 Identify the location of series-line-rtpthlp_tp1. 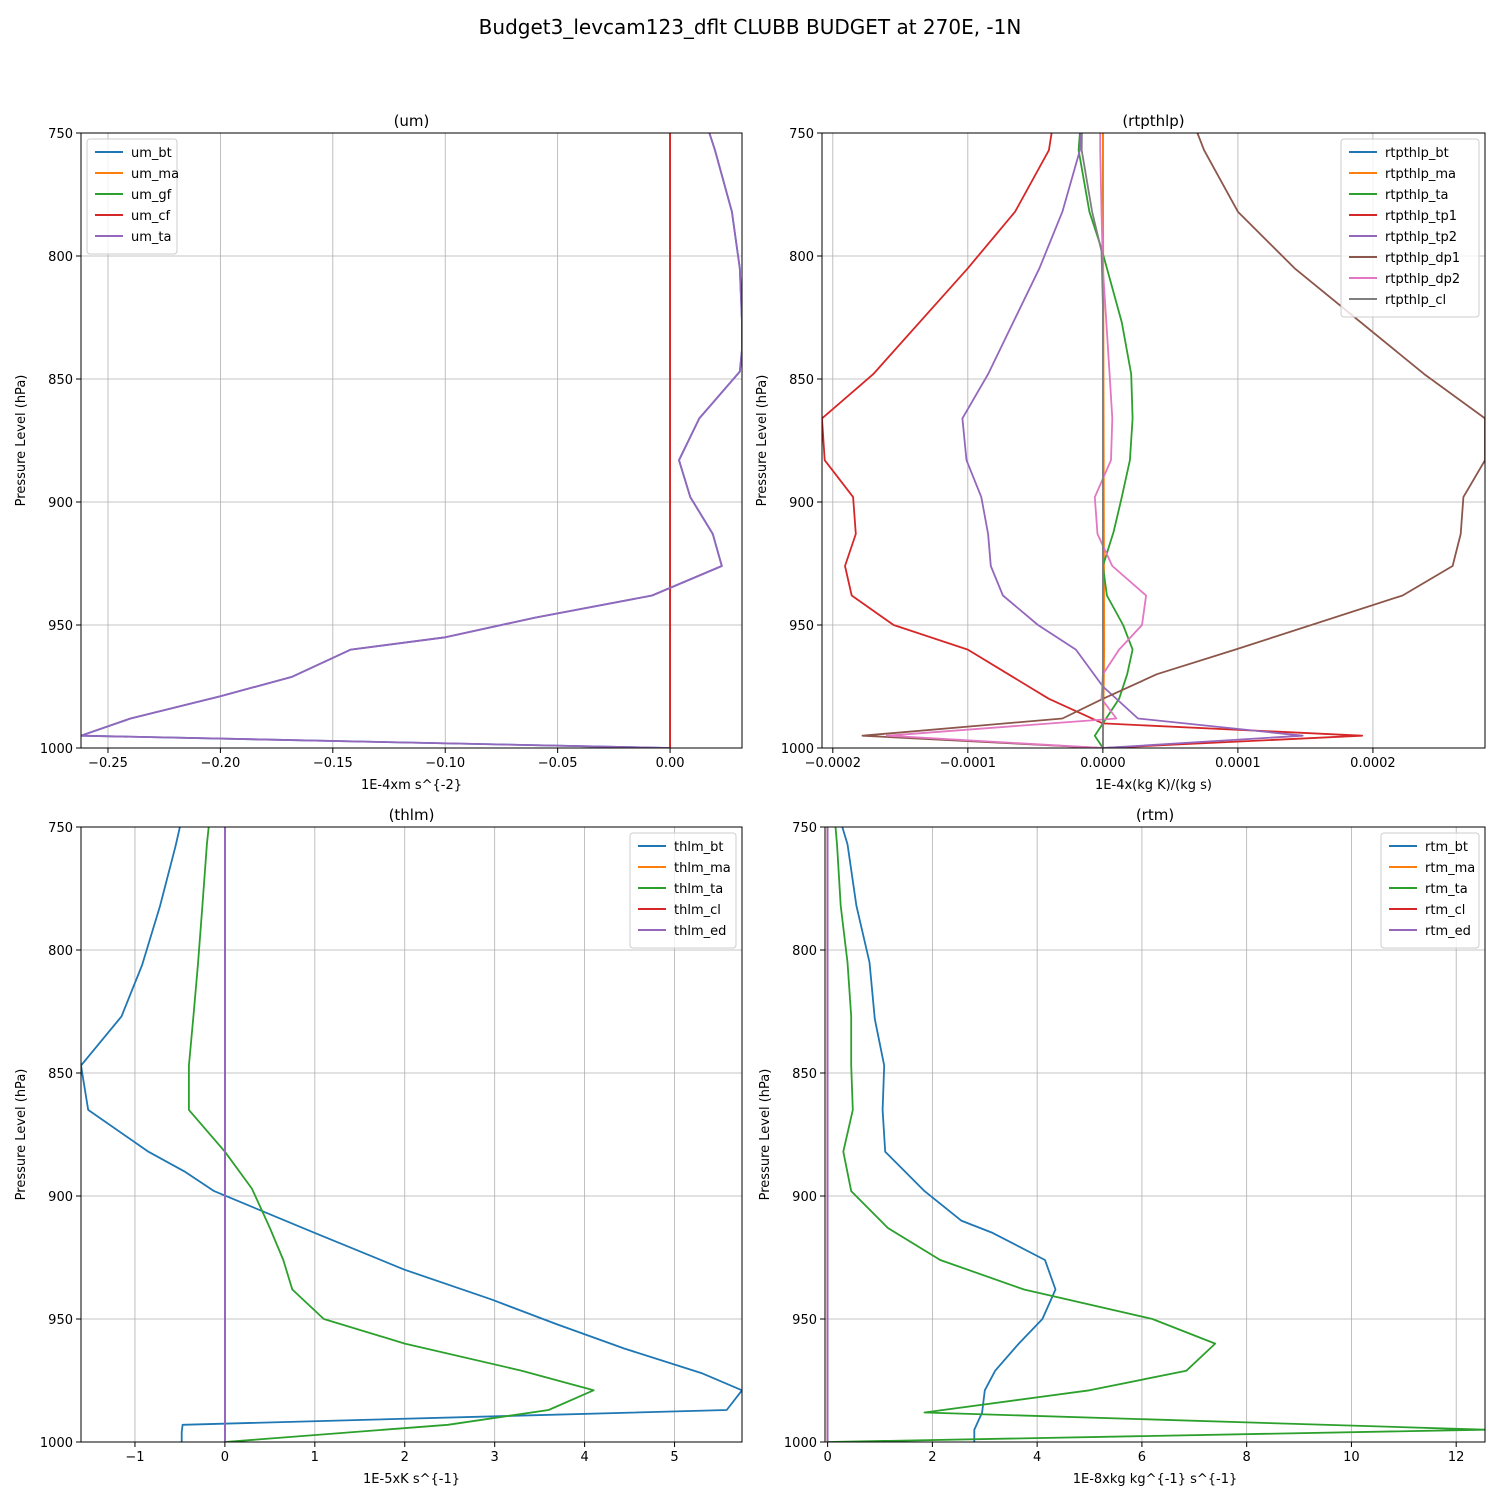
(1092, 440).